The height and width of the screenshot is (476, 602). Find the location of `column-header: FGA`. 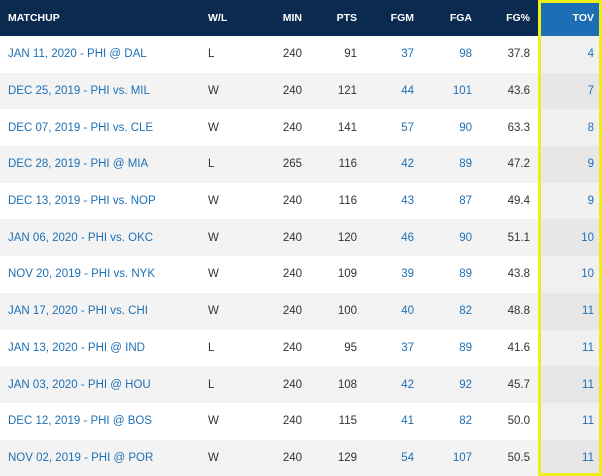

column-header: FGA is located at coordinates (451, 18).